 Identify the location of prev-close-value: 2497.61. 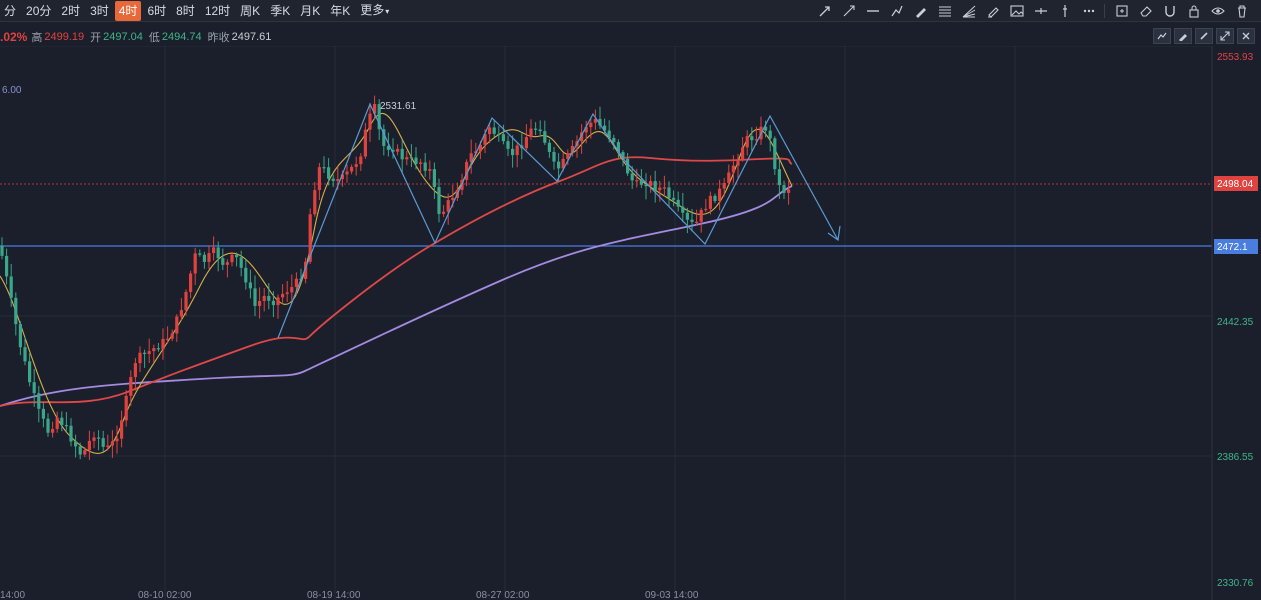
(251, 37).